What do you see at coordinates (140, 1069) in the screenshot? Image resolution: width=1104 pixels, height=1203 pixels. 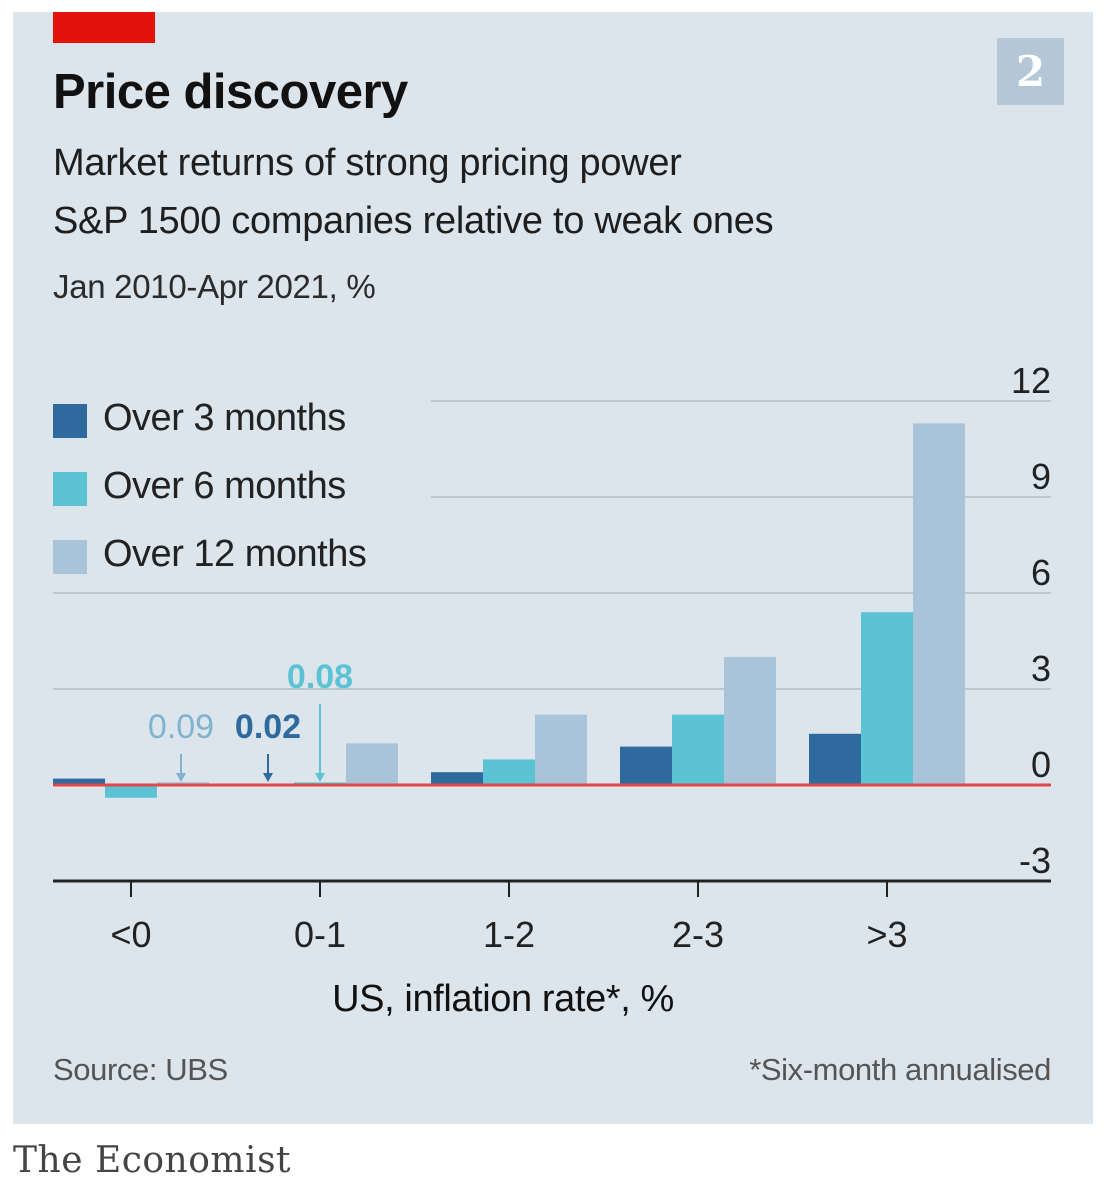 I see `source-note: Source: UBS` at bounding box center [140, 1069].